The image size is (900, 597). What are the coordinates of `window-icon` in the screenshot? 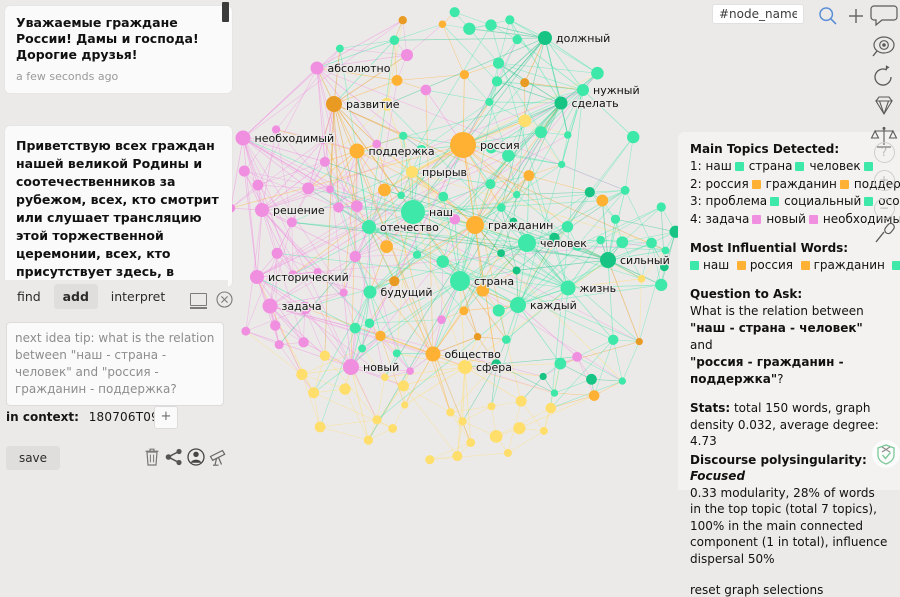 It's located at (198, 300).